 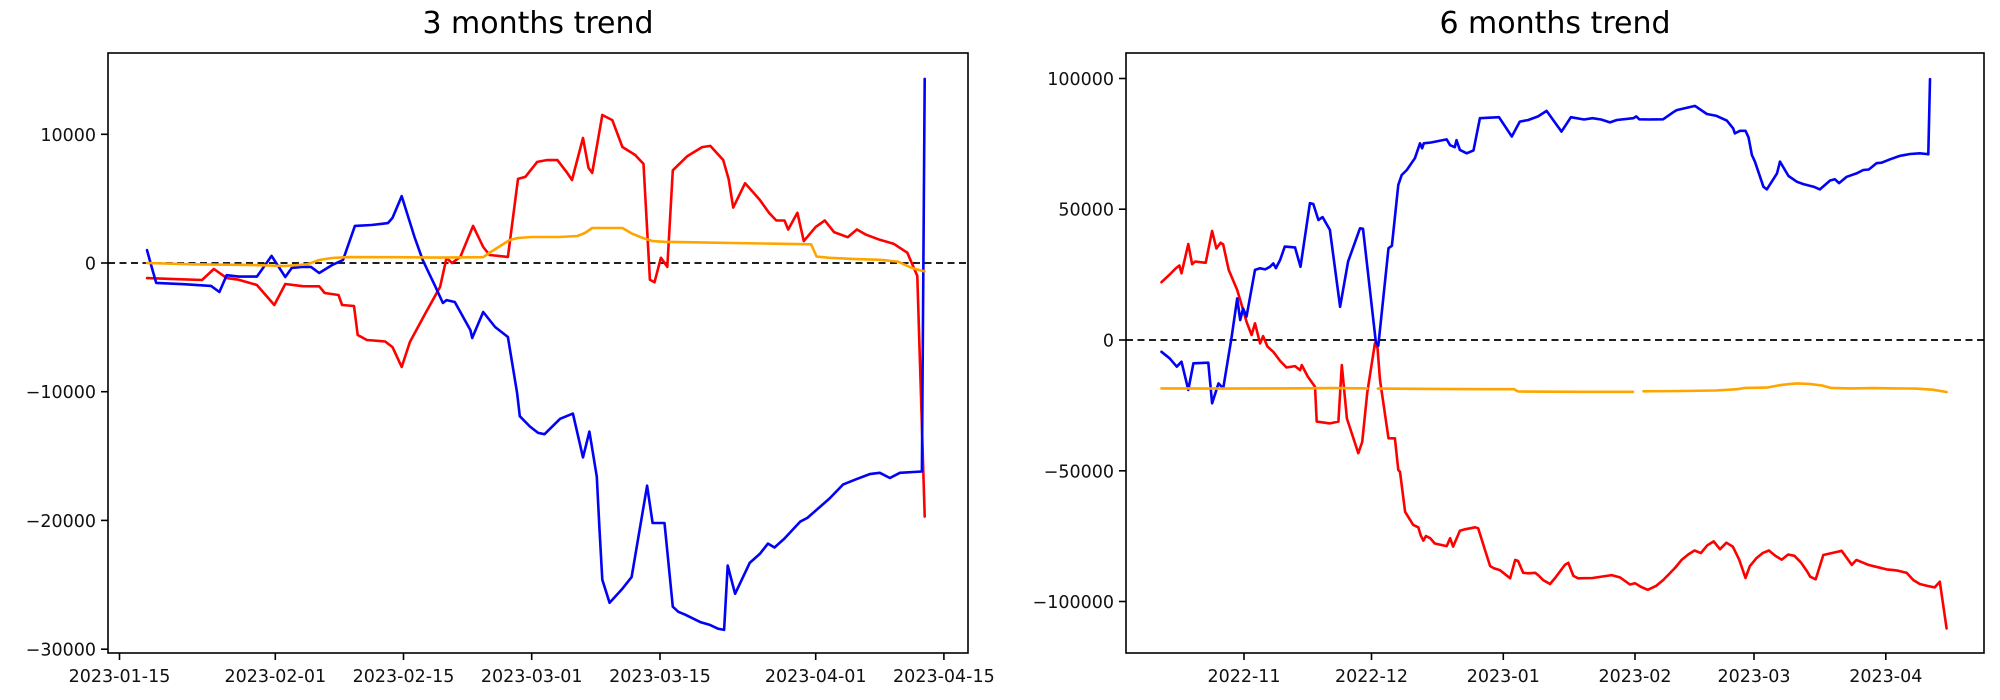 I want to click on y-tick-label: −50000, so click(x=1079, y=472).